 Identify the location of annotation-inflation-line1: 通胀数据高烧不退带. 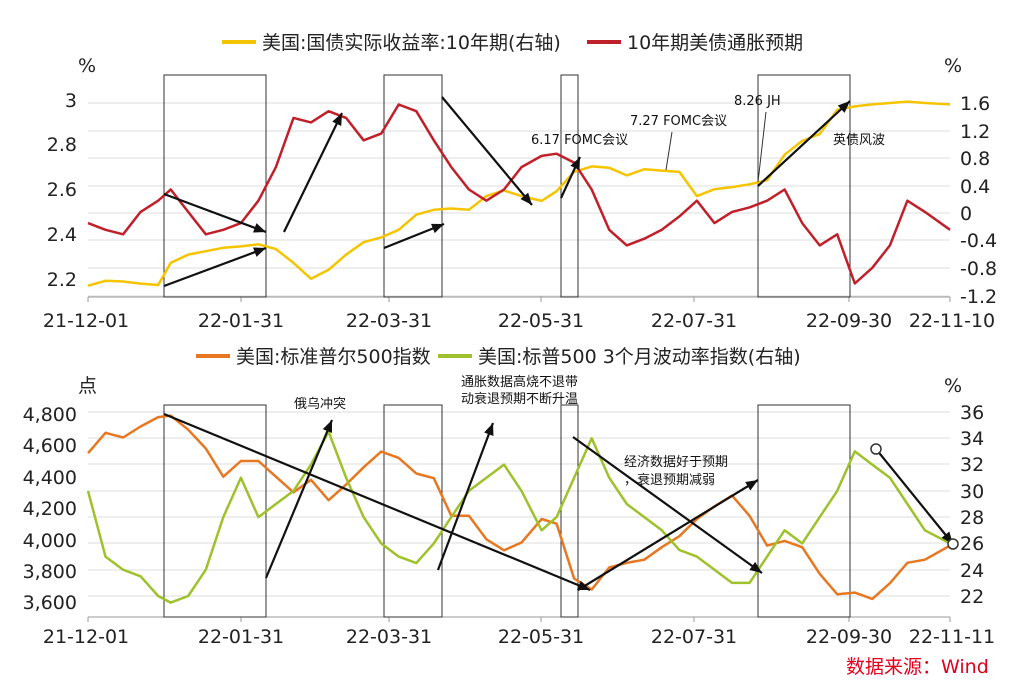
(519, 382).